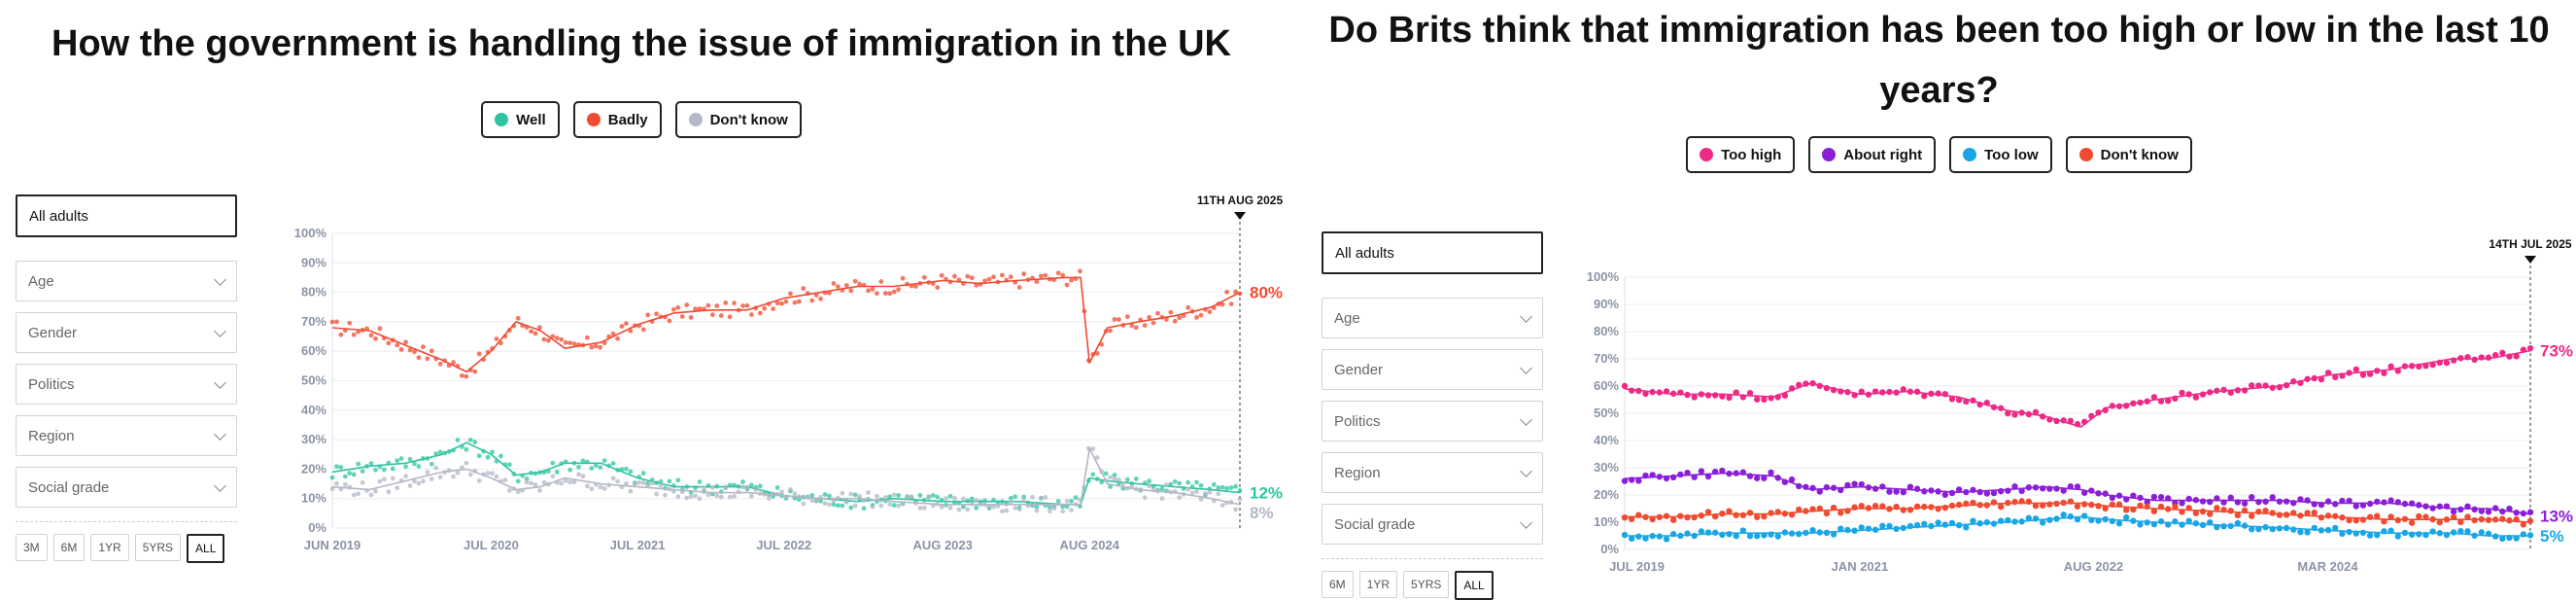 The width and height of the screenshot is (2576, 600). What do you see at coordinates (2077, 388) in the screenshot?
I see `series-line` at bounding box center [2077, 388].